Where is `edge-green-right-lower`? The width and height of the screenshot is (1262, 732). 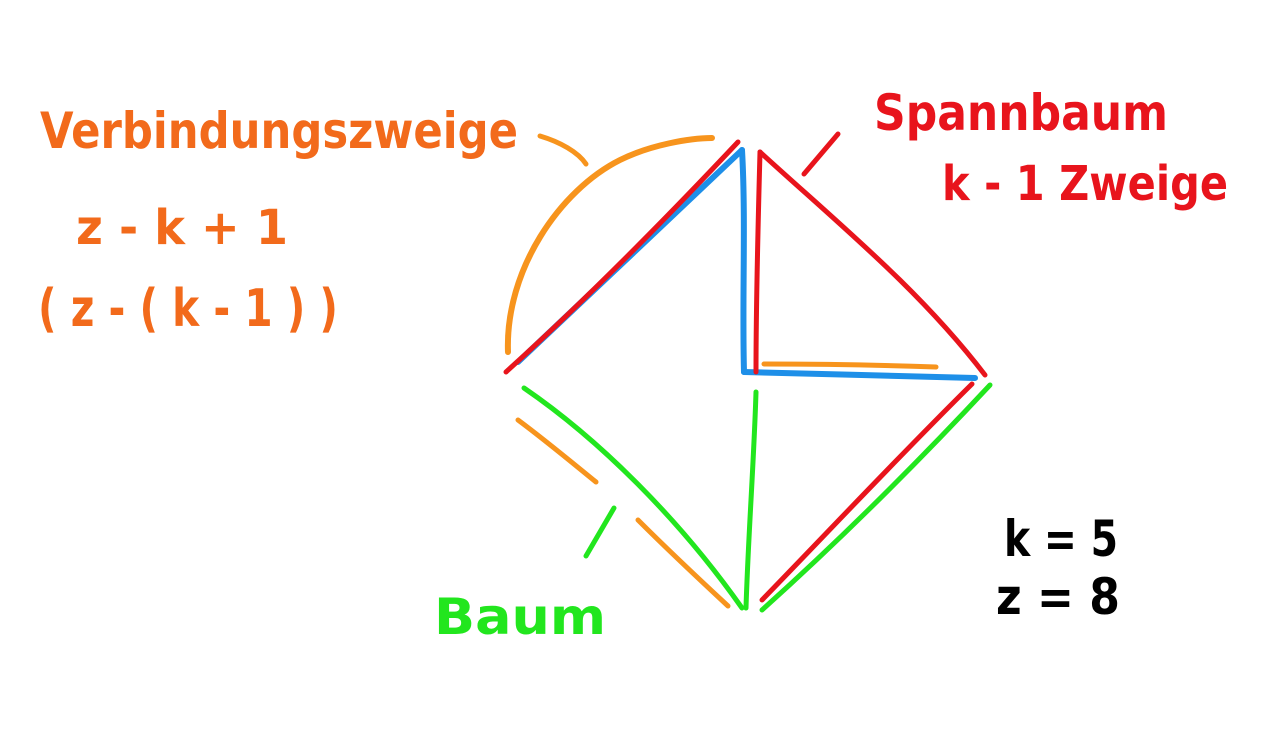 edge-green-right-lower is located at coordinates (876, 497).